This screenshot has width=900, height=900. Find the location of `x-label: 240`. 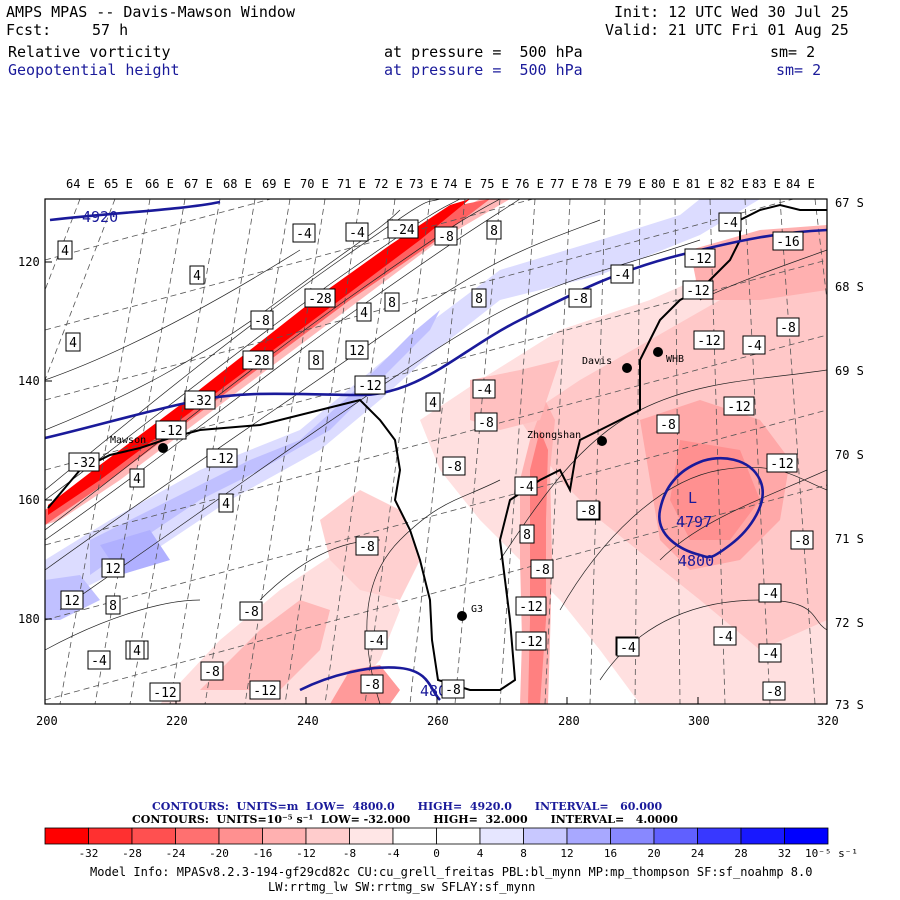

x-label: 240 is located at coordinates (308, 721).